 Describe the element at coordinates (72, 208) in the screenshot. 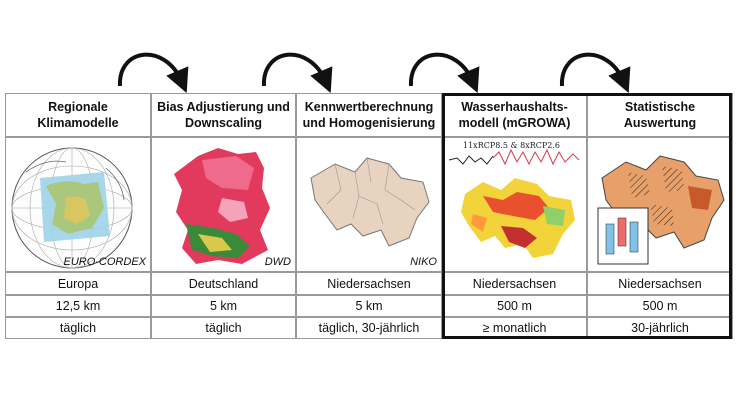

I see `globe-icon` at that location.